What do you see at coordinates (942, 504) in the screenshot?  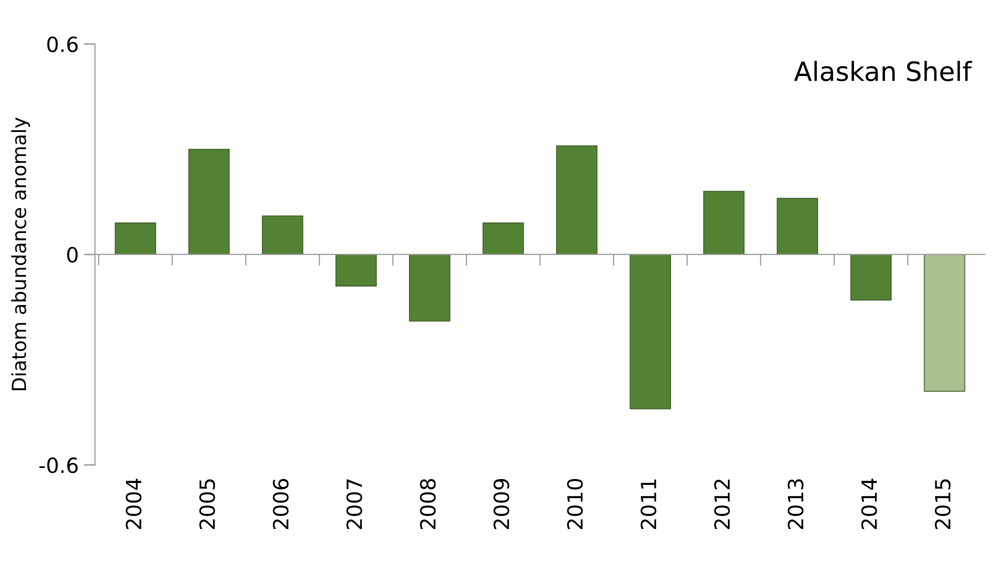 I see `x-tick-label: 2015` at bounding box center [942, 504].